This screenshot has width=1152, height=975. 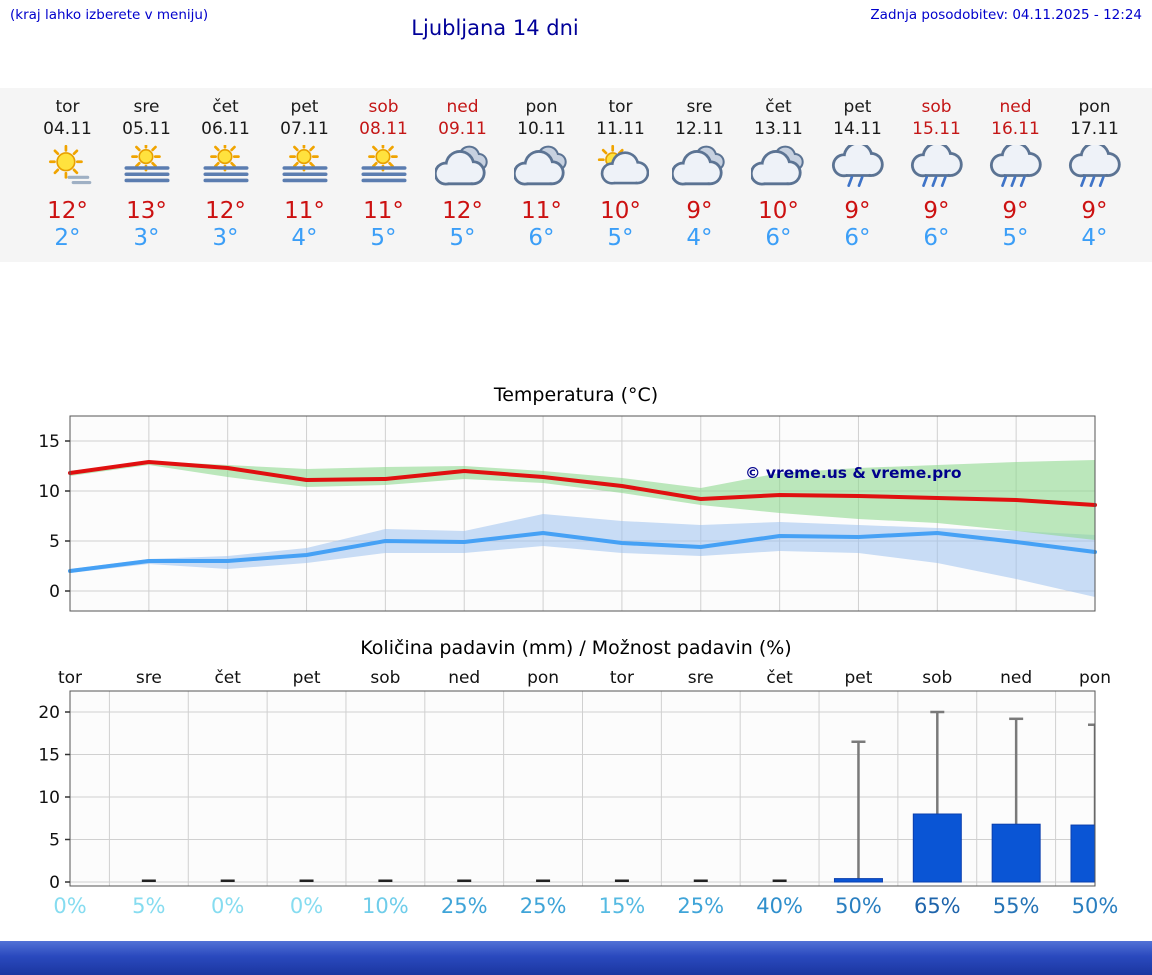 What do you see at coordinates (1015, 129) in the screenshot?
I see `day-date: 16.11` at bounding box center [1015, 129].